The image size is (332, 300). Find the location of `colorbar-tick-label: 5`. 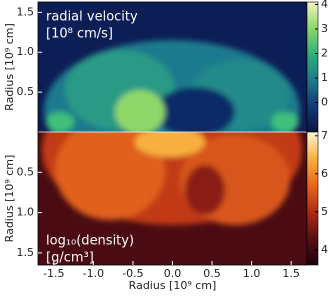

colorbar-tick-label: 5 is located at coordinates (324, 211).